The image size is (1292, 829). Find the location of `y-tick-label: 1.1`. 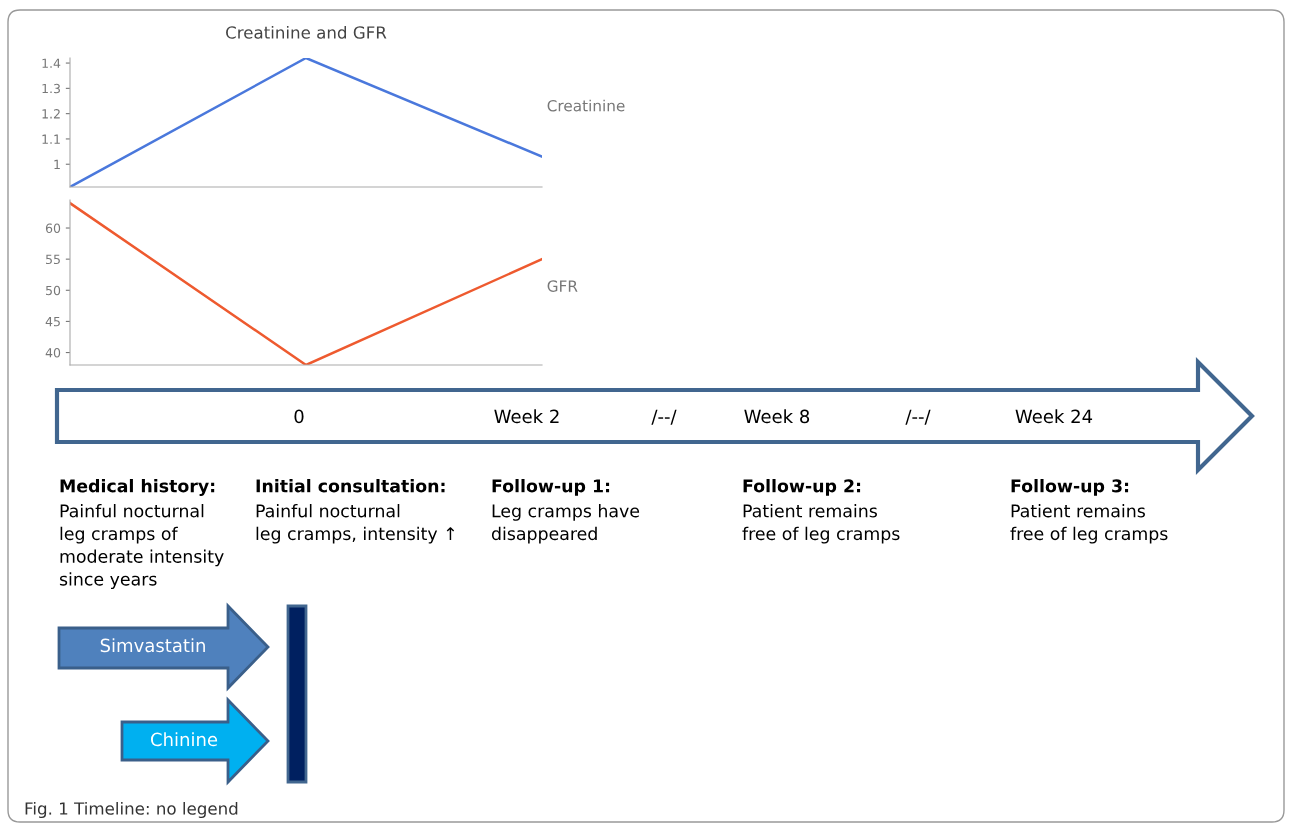

y-tick-label: 1.1 is located at coordinates (51, 139).